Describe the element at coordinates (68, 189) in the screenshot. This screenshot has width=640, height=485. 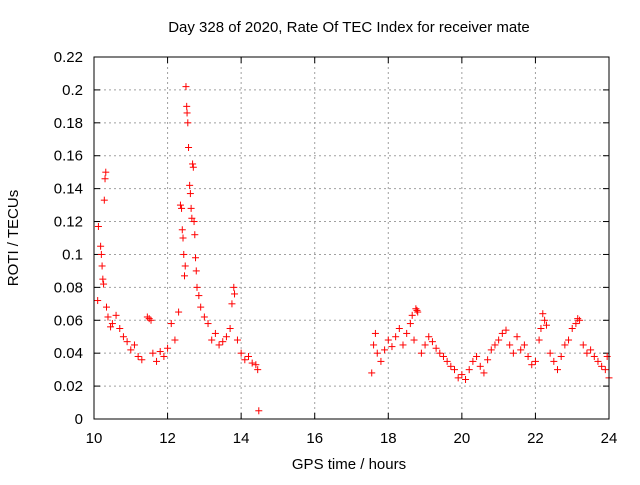
I see `y-tick-label: 0.14` at that location.